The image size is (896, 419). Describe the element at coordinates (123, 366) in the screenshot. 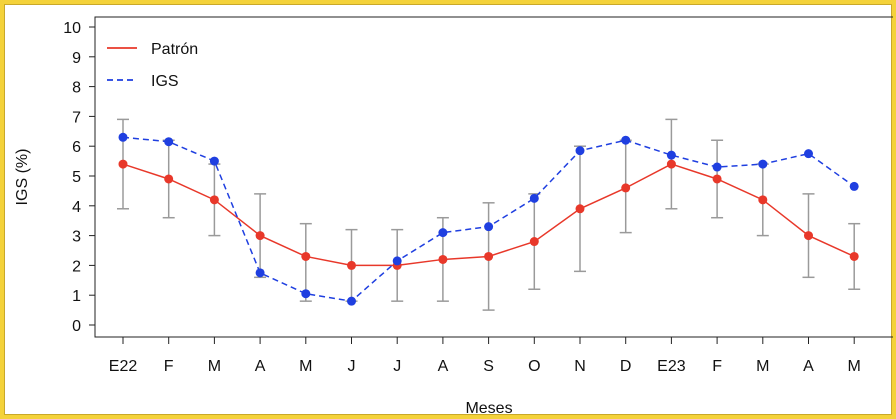

I see `x-tick-label: E22` at that location.